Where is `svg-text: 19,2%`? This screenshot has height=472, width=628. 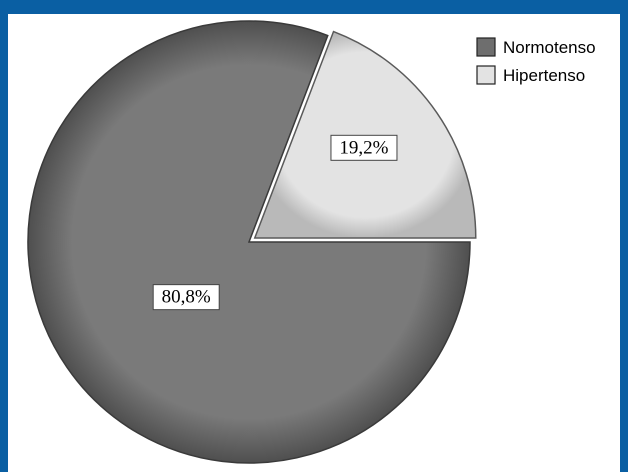 svg-text: 19,2% is located at coordinates (363, 147).